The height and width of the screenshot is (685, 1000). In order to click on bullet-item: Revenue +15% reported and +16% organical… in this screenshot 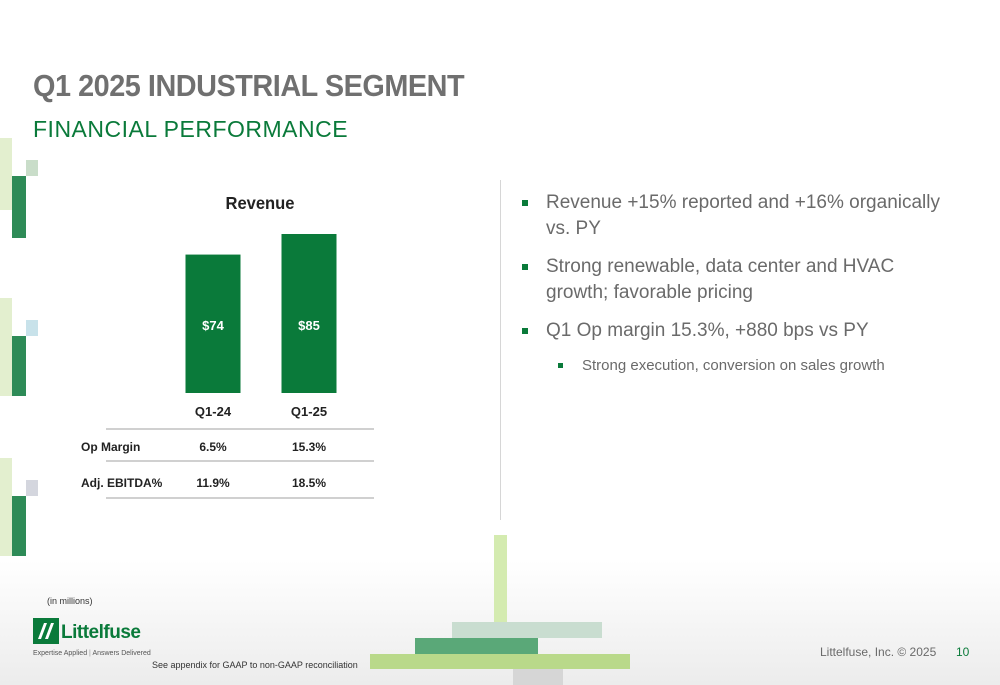, I will do `click(730, 216)`.